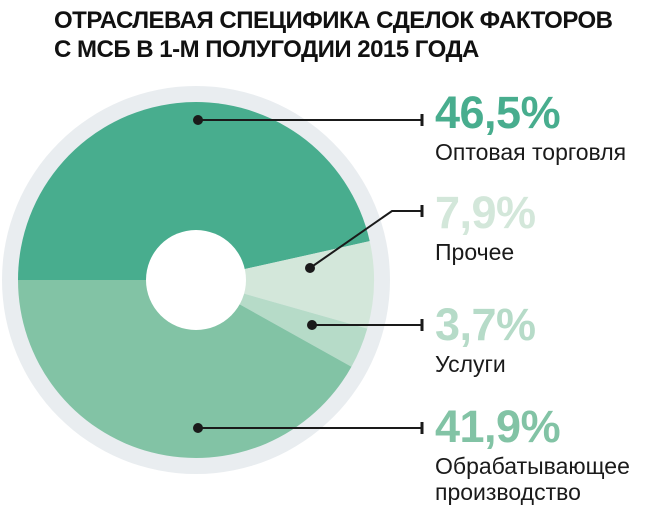 This screenshot has width=669, height=512. Describe the element at coordinates (475, 252) in the screenshot. I see `category-label: Прочее` at that location.